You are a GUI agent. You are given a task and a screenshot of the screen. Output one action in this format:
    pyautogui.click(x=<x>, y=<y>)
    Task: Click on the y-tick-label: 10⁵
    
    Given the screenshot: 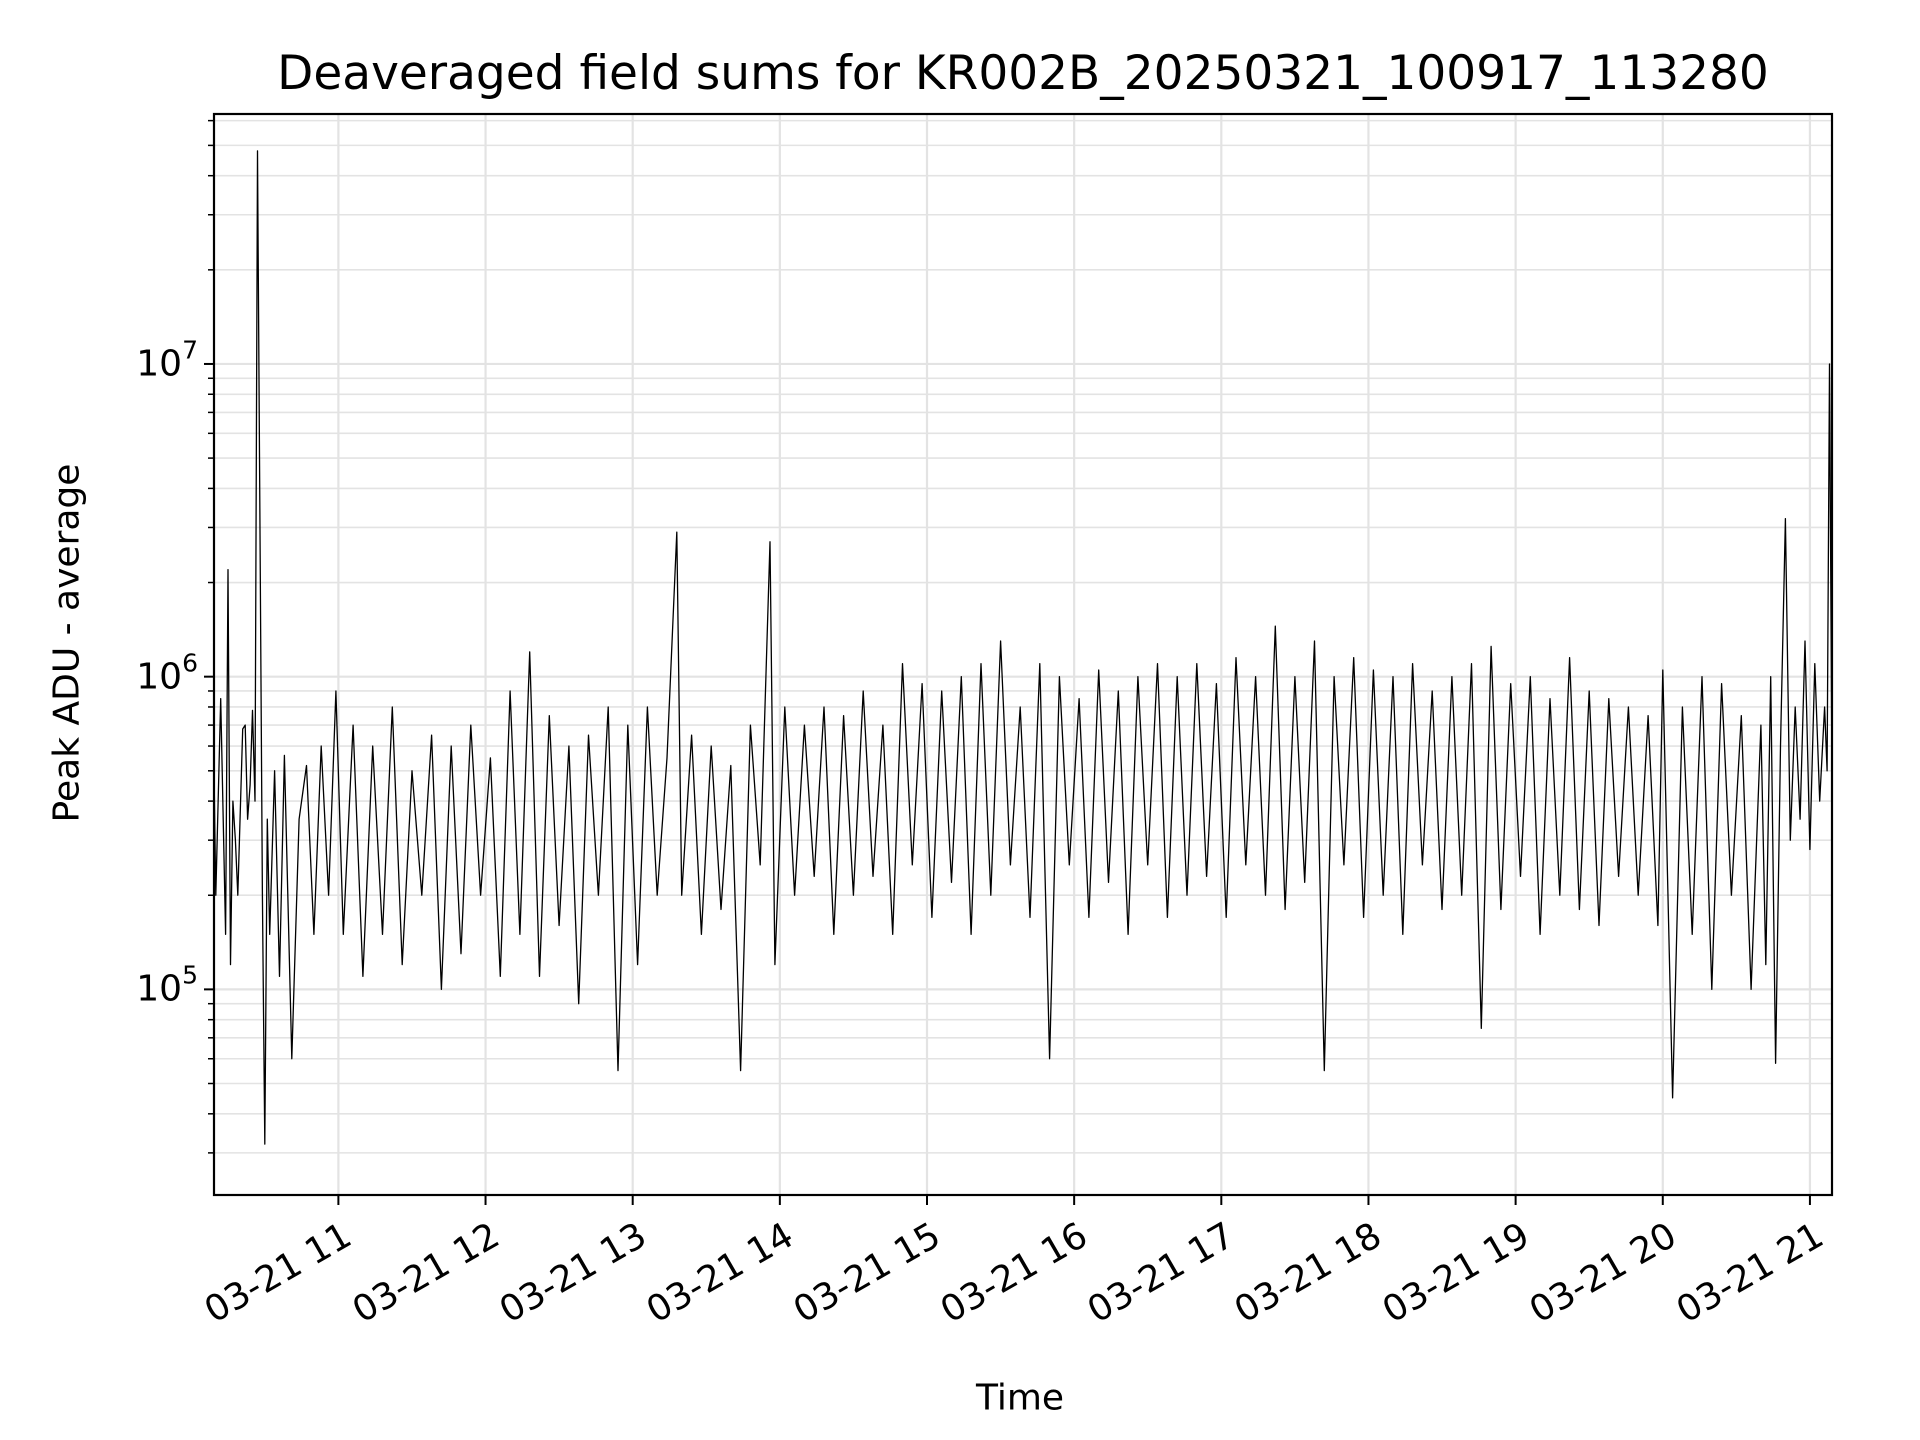 What is the action you would take?
    pyautogui.click(x=167, y=986)
    